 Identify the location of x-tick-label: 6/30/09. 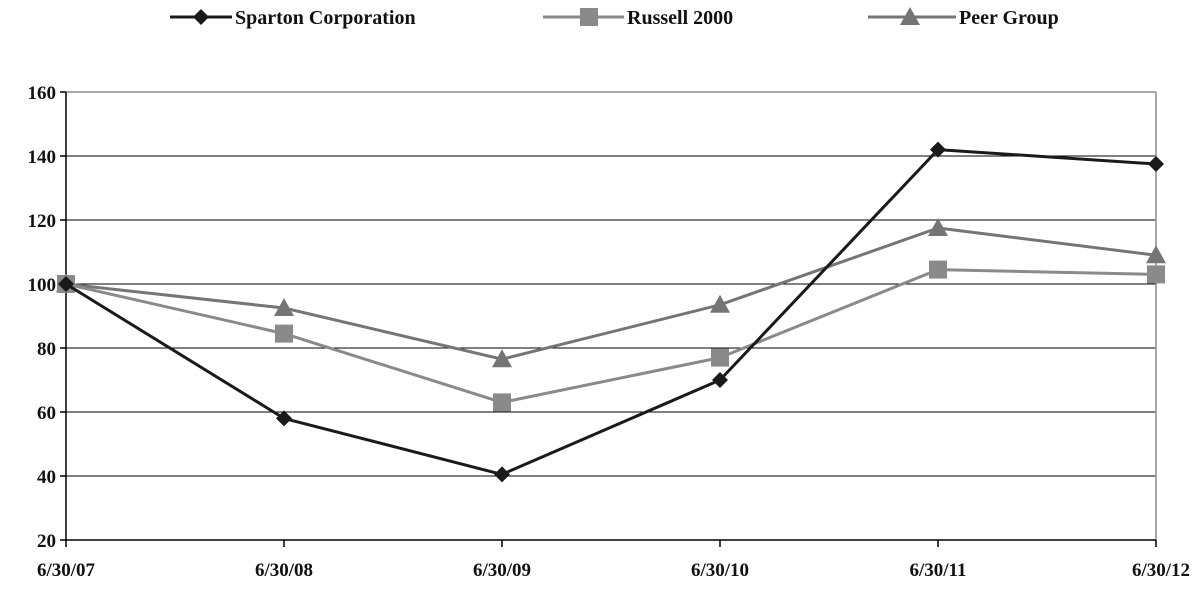
(502, 570).